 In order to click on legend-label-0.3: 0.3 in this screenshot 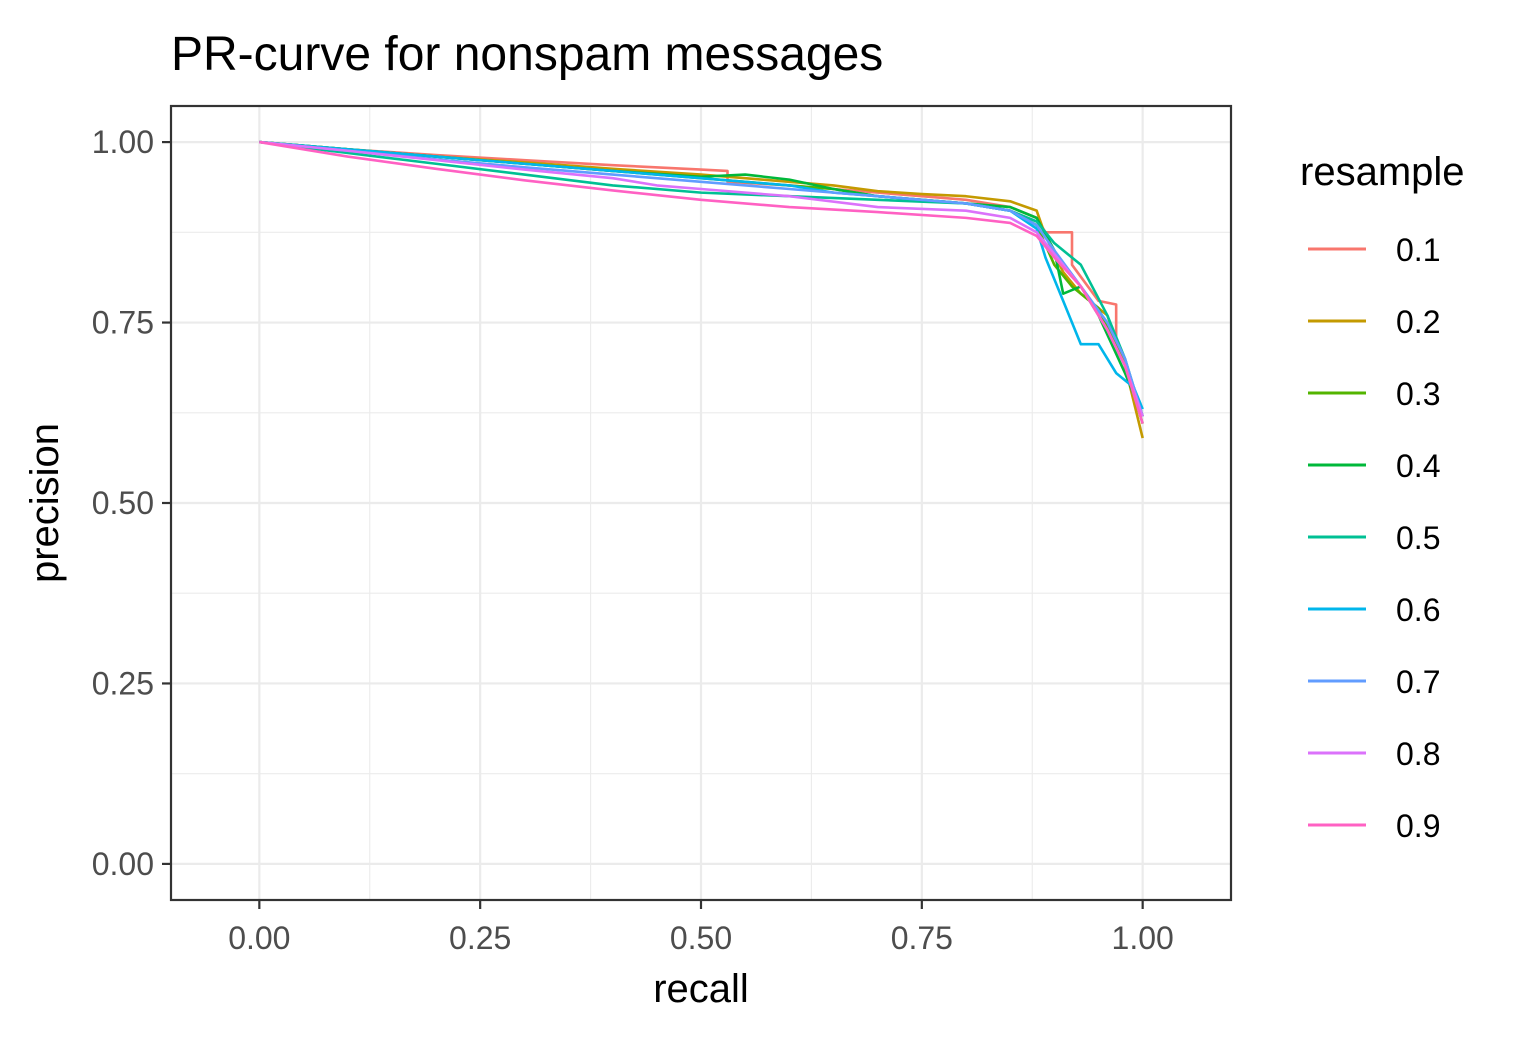, I will do `click(1418, 394)`.